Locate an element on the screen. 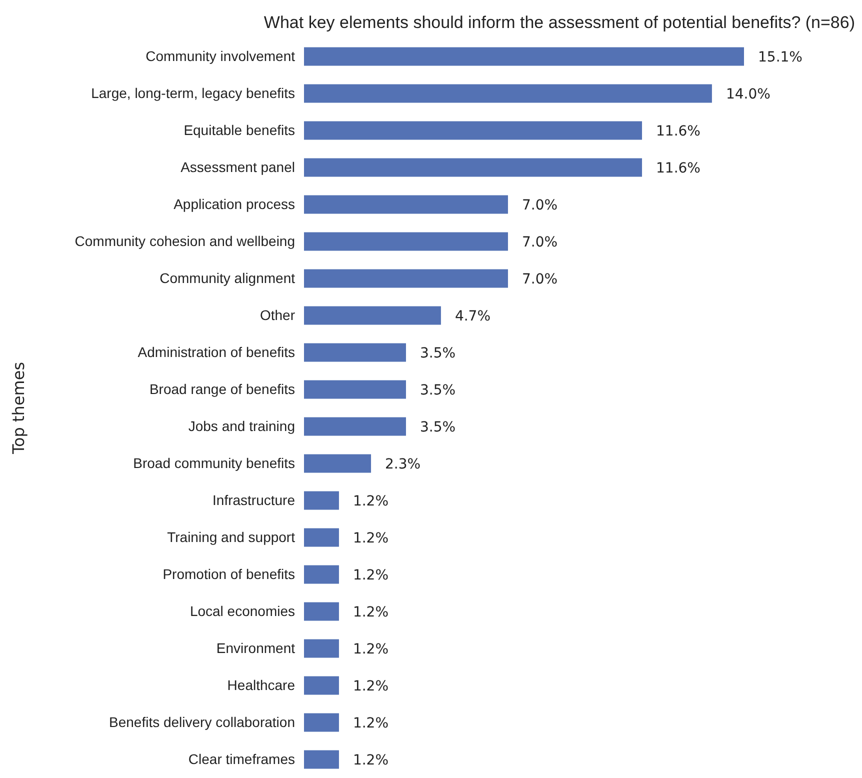  y-tick-label: Promotion of benefits is located at coordinates (228, 574).